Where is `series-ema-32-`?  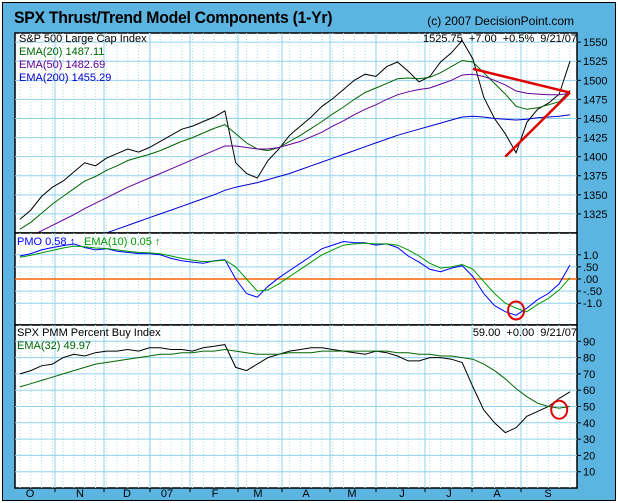 series-ema-32- is located at coordinates (295, 378).